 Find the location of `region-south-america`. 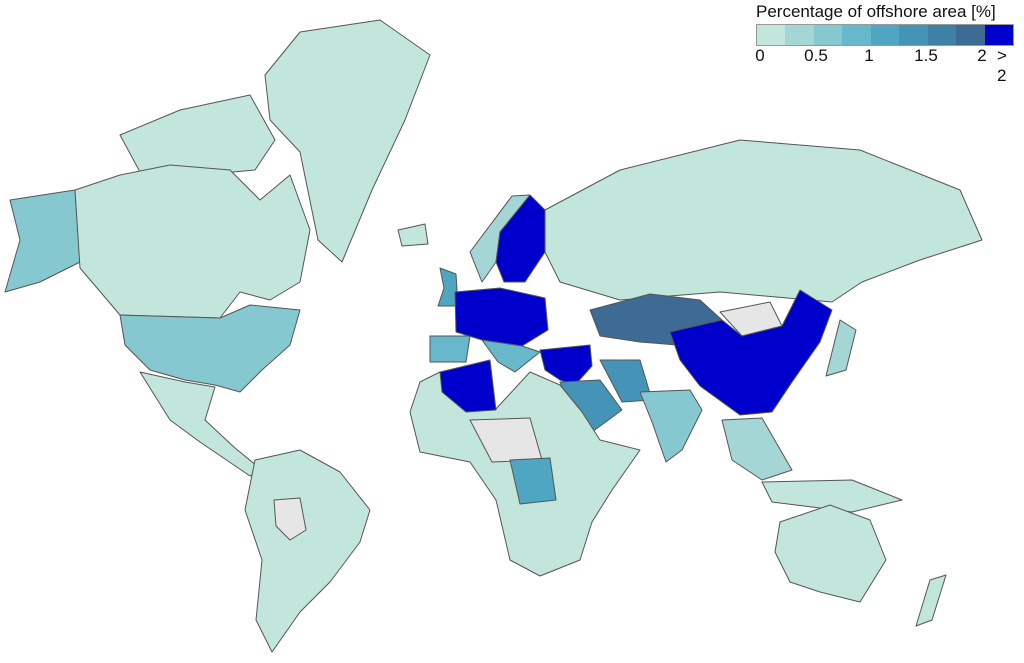

region-south-america is located at coordinates (307, 551).